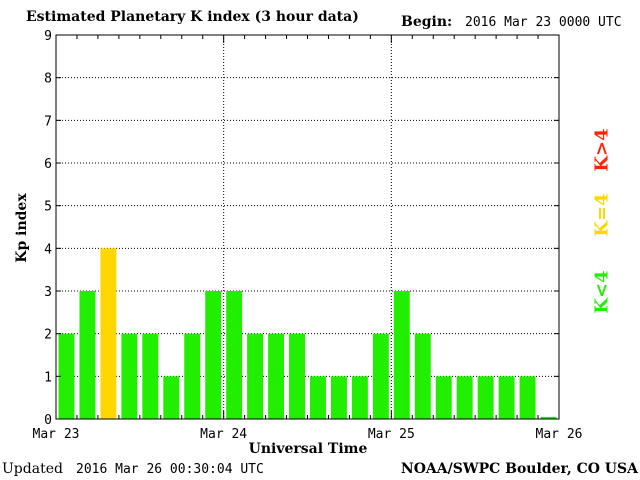 Image resolution: width=640 pixels, height=480 pixels. Describe the element at coordinates (308, 449) in the screenshot. I see `x-axis-label: Universal Time` at that location.